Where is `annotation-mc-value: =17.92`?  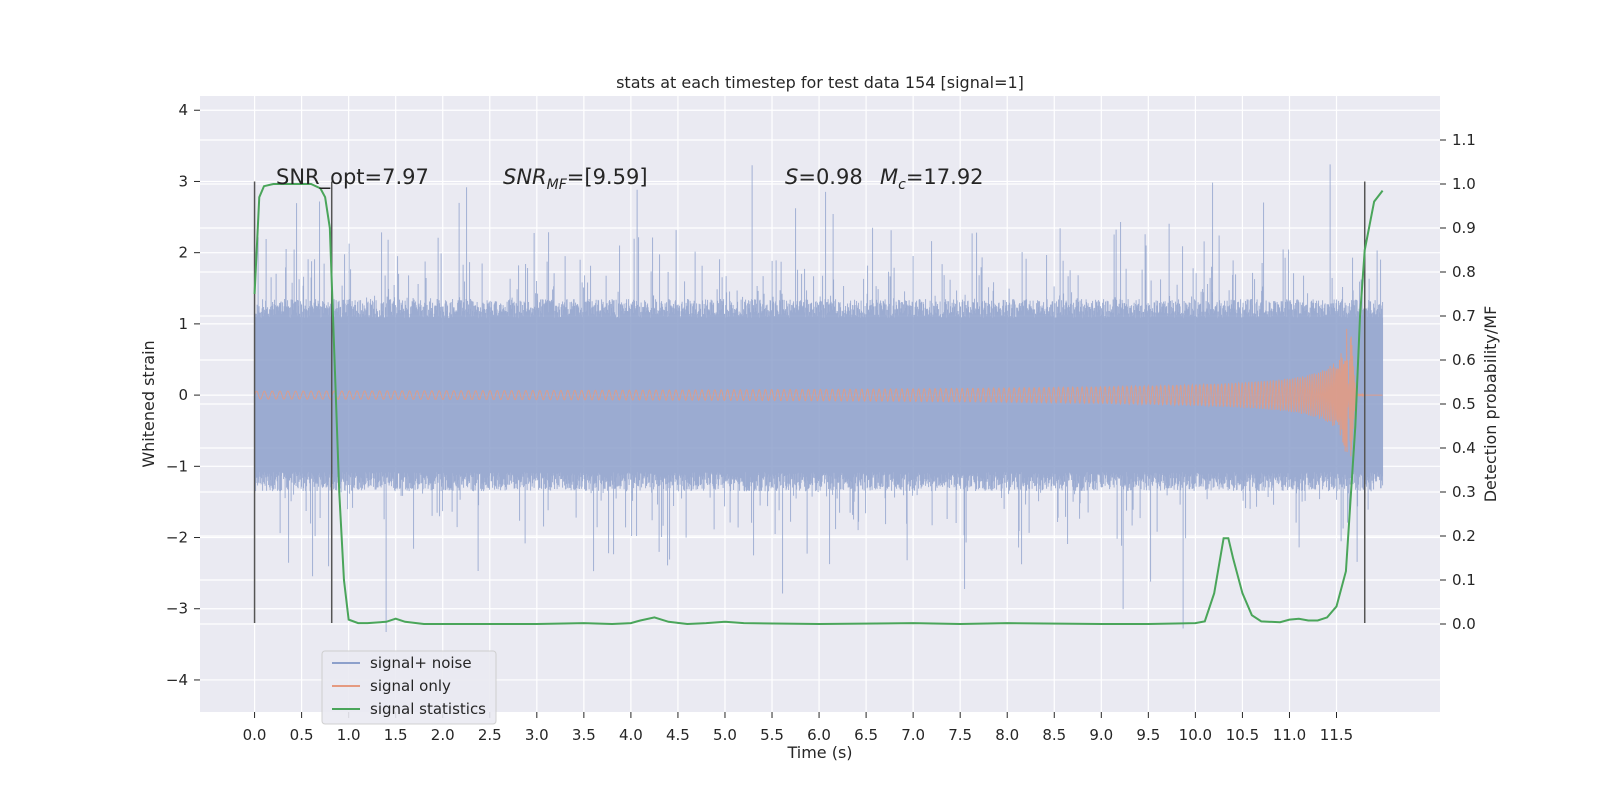
annotation-mc-value: =17.92 is located at coordinates (945, 177).